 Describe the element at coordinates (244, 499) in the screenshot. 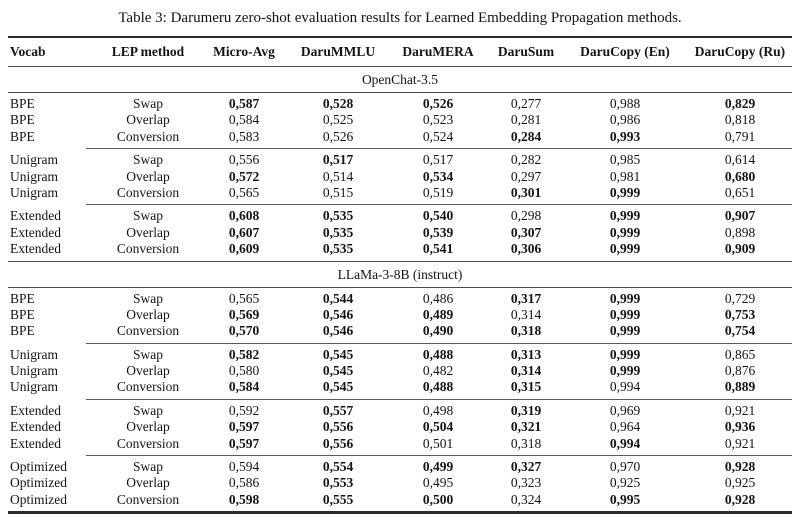

I see `cell-value: 0,598` at that location.